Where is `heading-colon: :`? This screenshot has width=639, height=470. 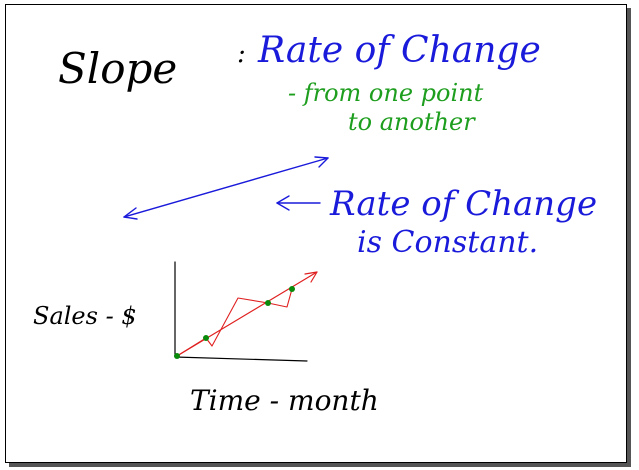
heading-colon: : is located at coordinates (241, 54).